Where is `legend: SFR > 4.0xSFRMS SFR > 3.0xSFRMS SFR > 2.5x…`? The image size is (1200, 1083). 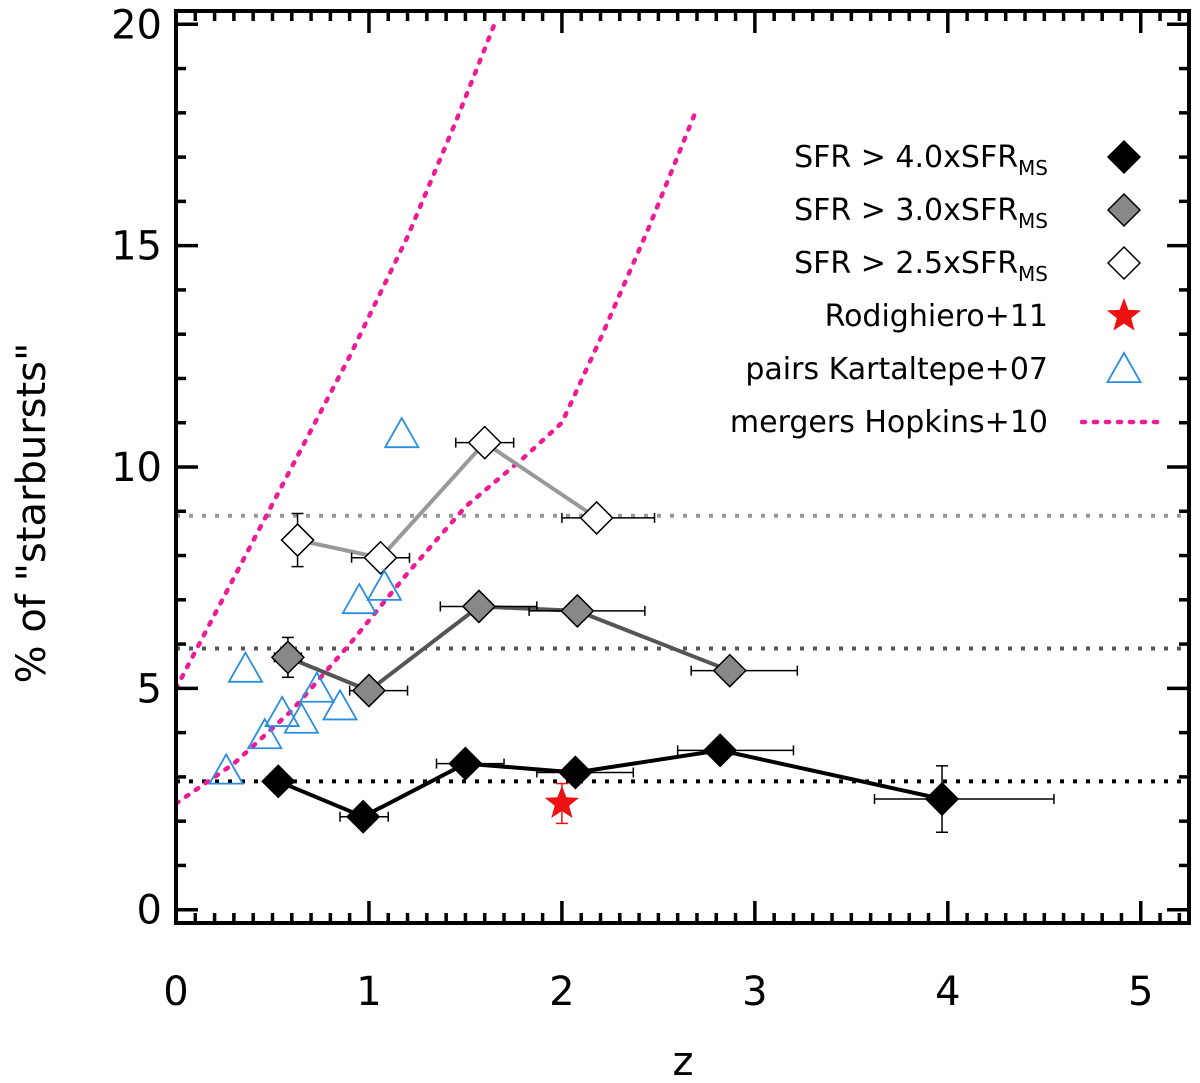 legend: SFR > 4.0xSFRMS SFR > 3.0xSFRMS SFR > 2.5x… is located at coordinates (945, 289).